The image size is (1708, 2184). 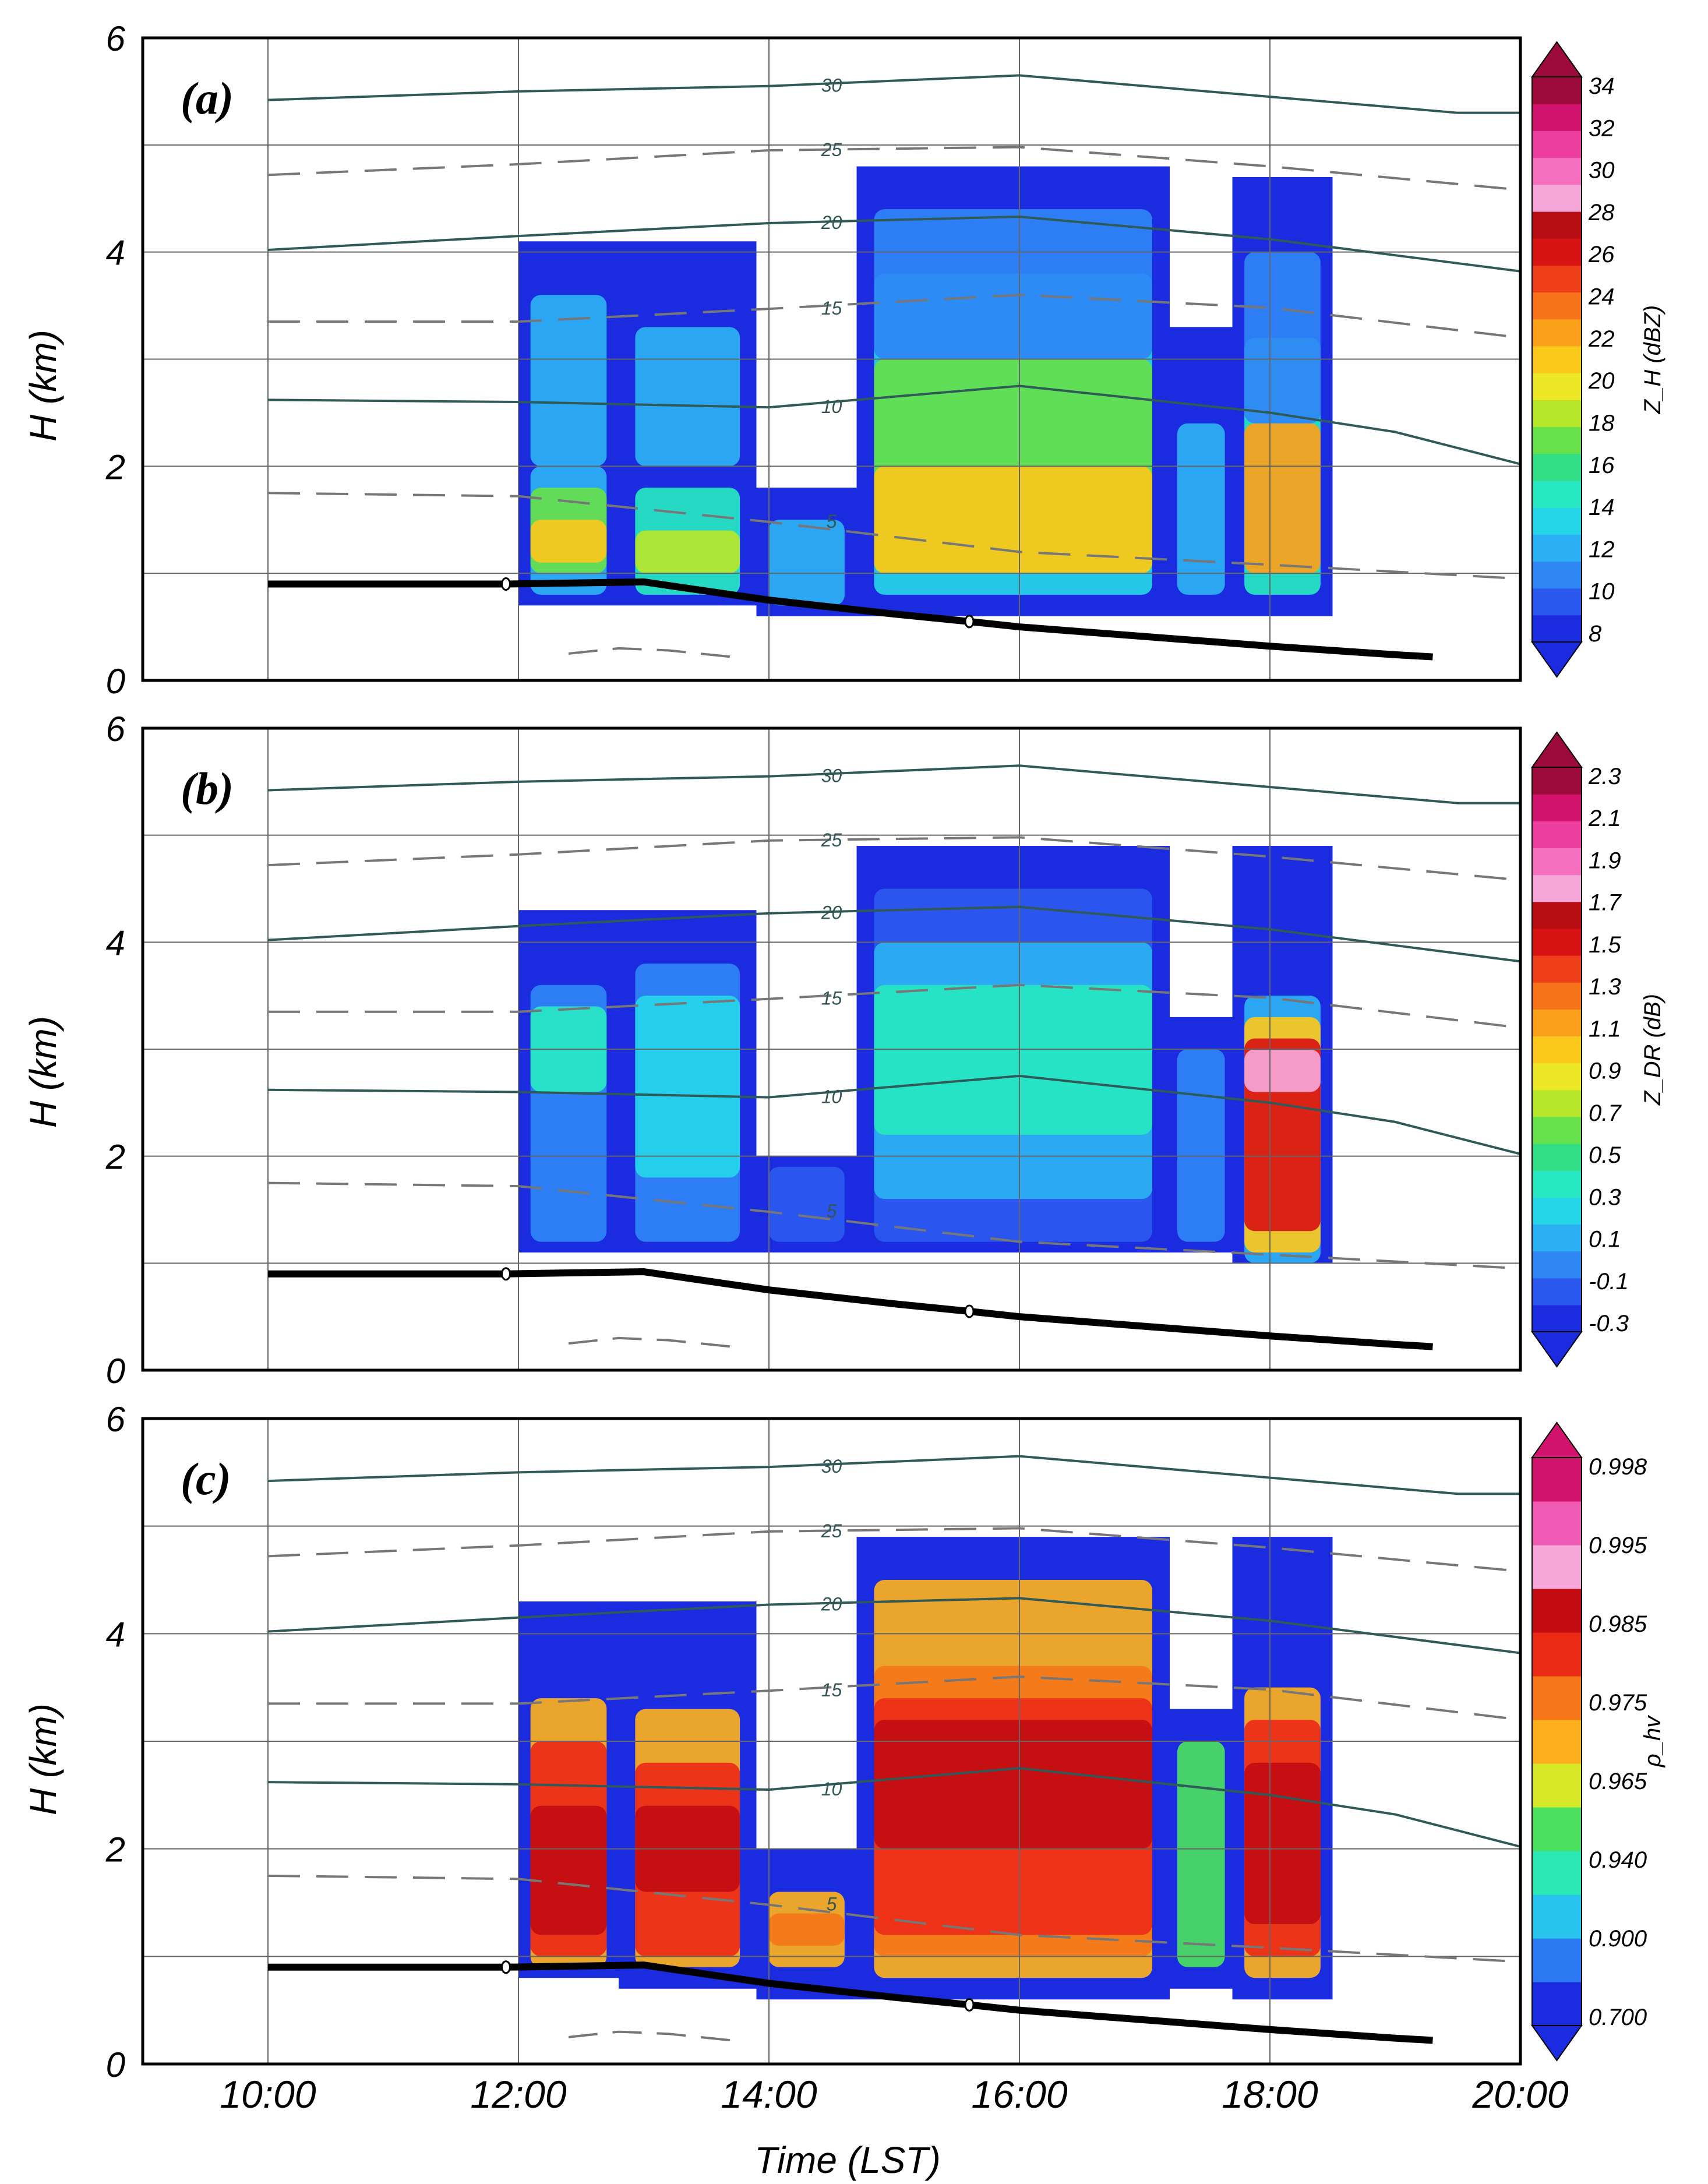 What do you see at coordinates (1618, 1703) in the screenshot?
I see `colorbar-tick-label: 0.975` at bounding box center [1618, 1703].